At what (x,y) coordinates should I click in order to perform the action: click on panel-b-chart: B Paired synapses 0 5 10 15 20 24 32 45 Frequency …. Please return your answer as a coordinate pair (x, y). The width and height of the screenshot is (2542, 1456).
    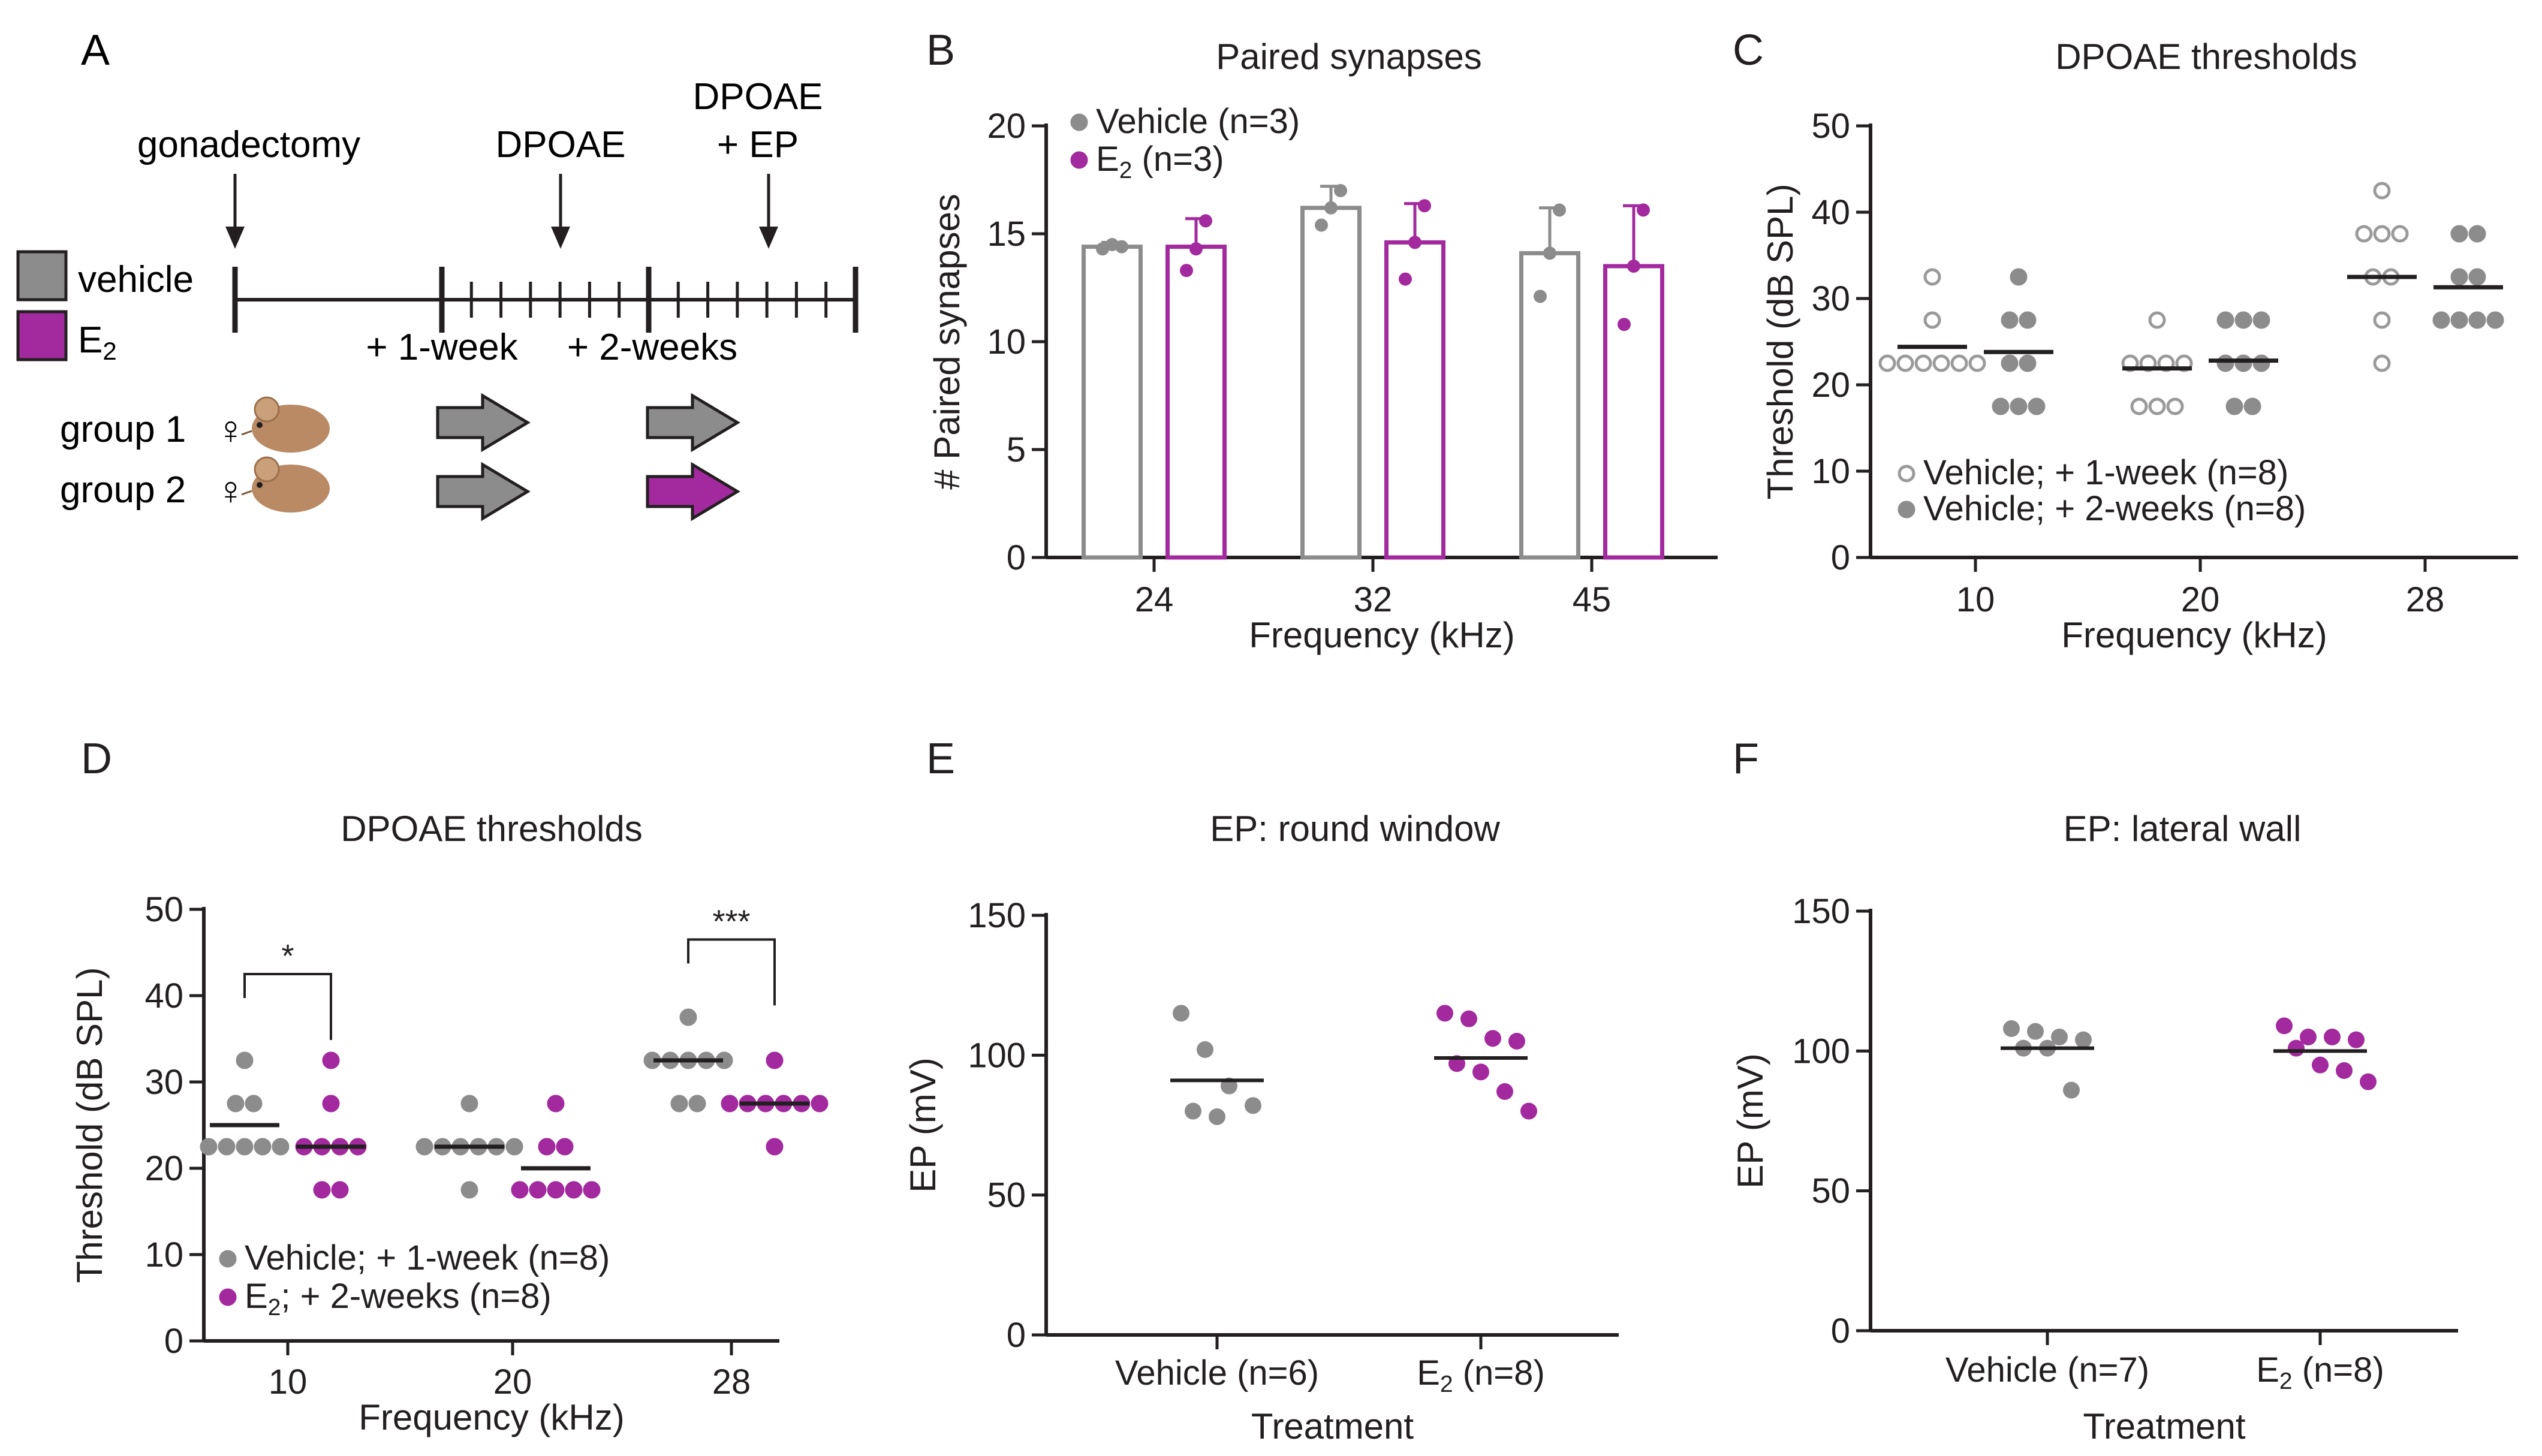
    Looking at the image, I should click on (1322, 340).